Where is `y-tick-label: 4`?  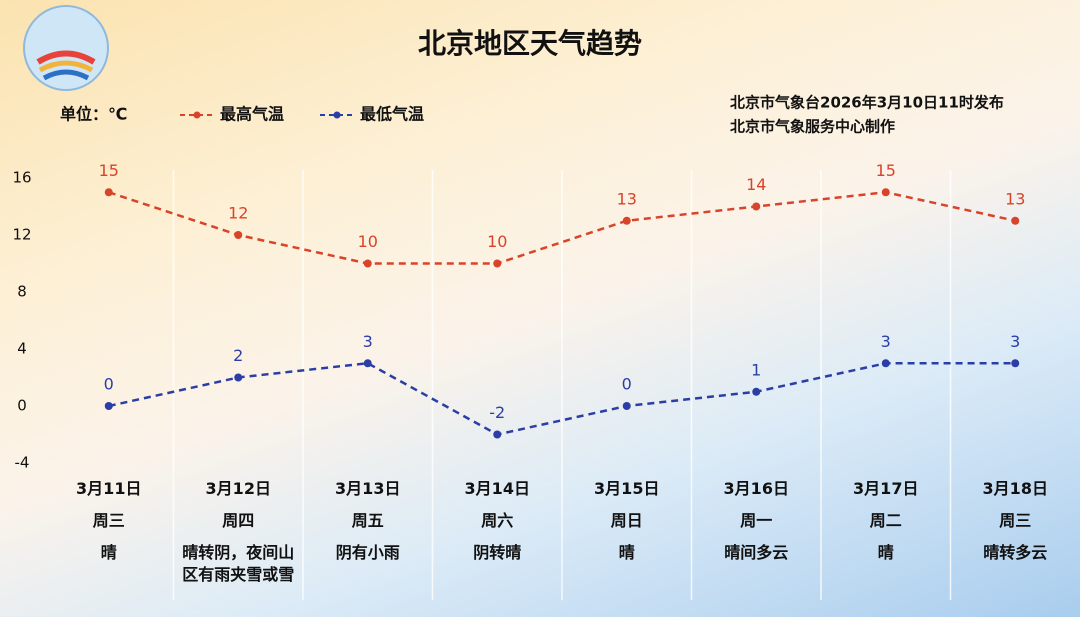
y-tick-label: 4 is located at coordinates (22, 349).